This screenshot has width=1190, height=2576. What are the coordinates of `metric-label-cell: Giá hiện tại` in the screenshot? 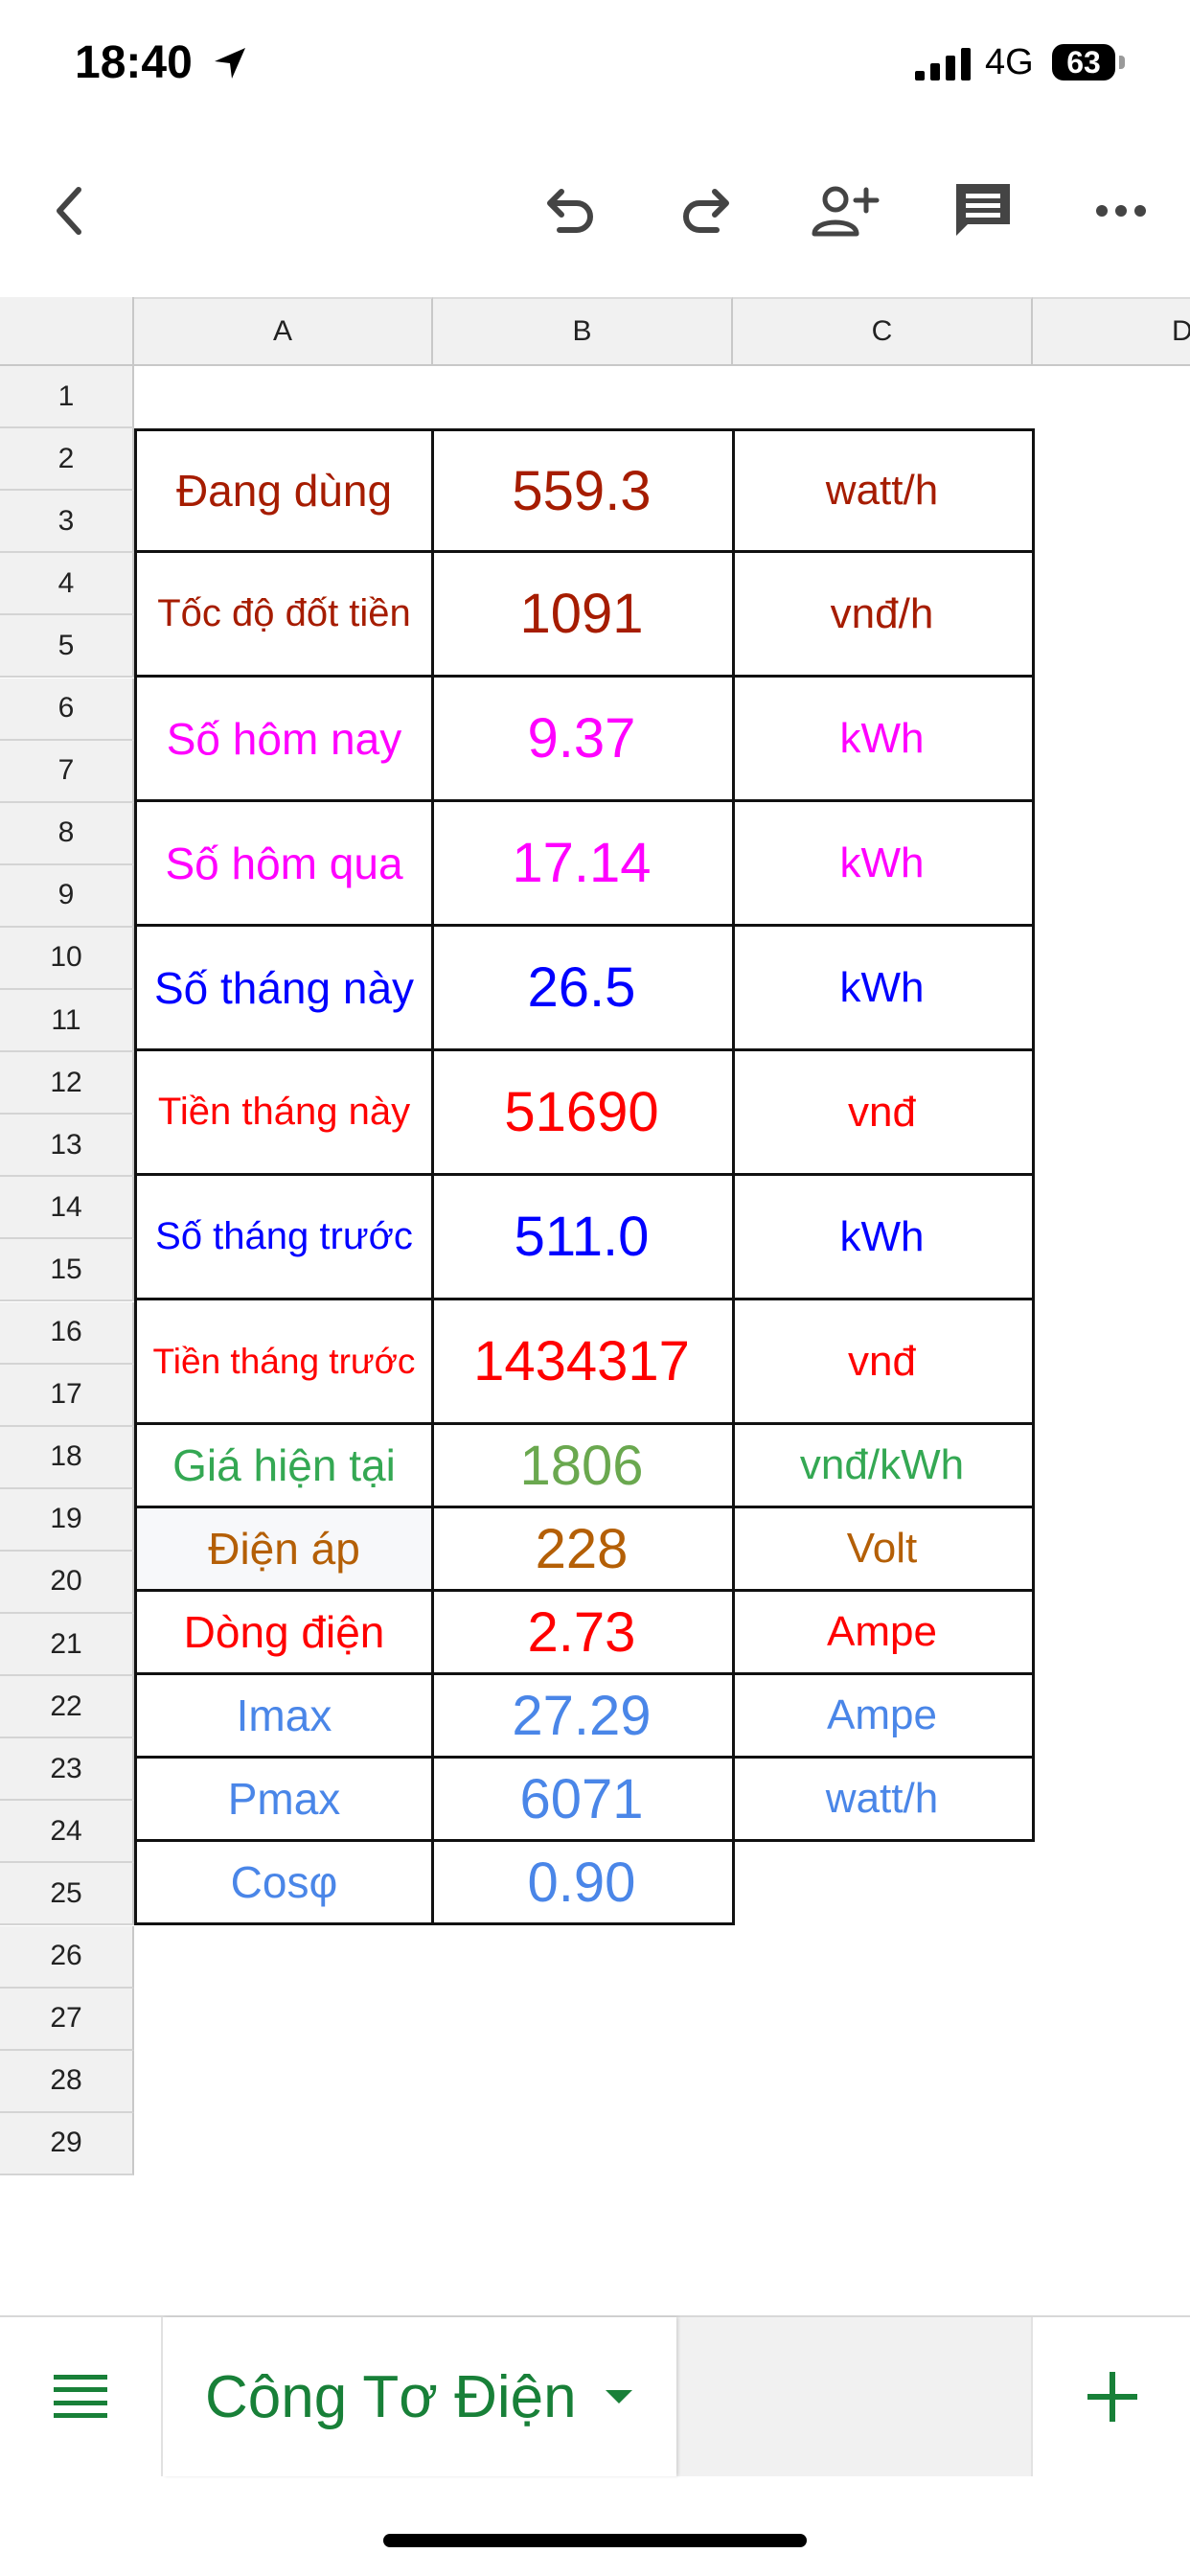 It's located at (284, 1466).